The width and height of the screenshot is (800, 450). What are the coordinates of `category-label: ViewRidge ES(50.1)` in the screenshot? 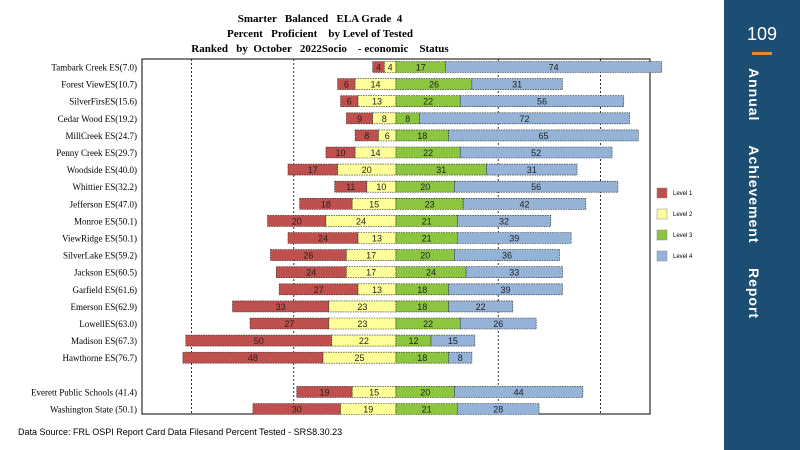 It's located at (99, 239).